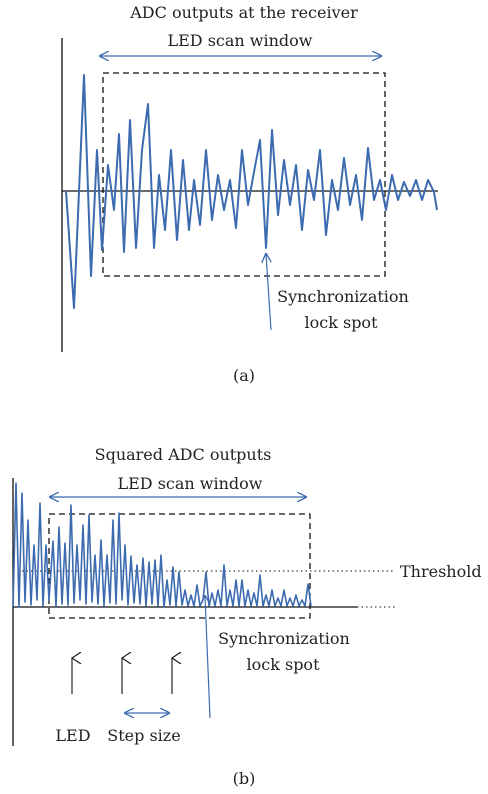 The width and height of the screenshot is (488, 794). I want to click on panel-b-squared-signal, so click(162, 545).